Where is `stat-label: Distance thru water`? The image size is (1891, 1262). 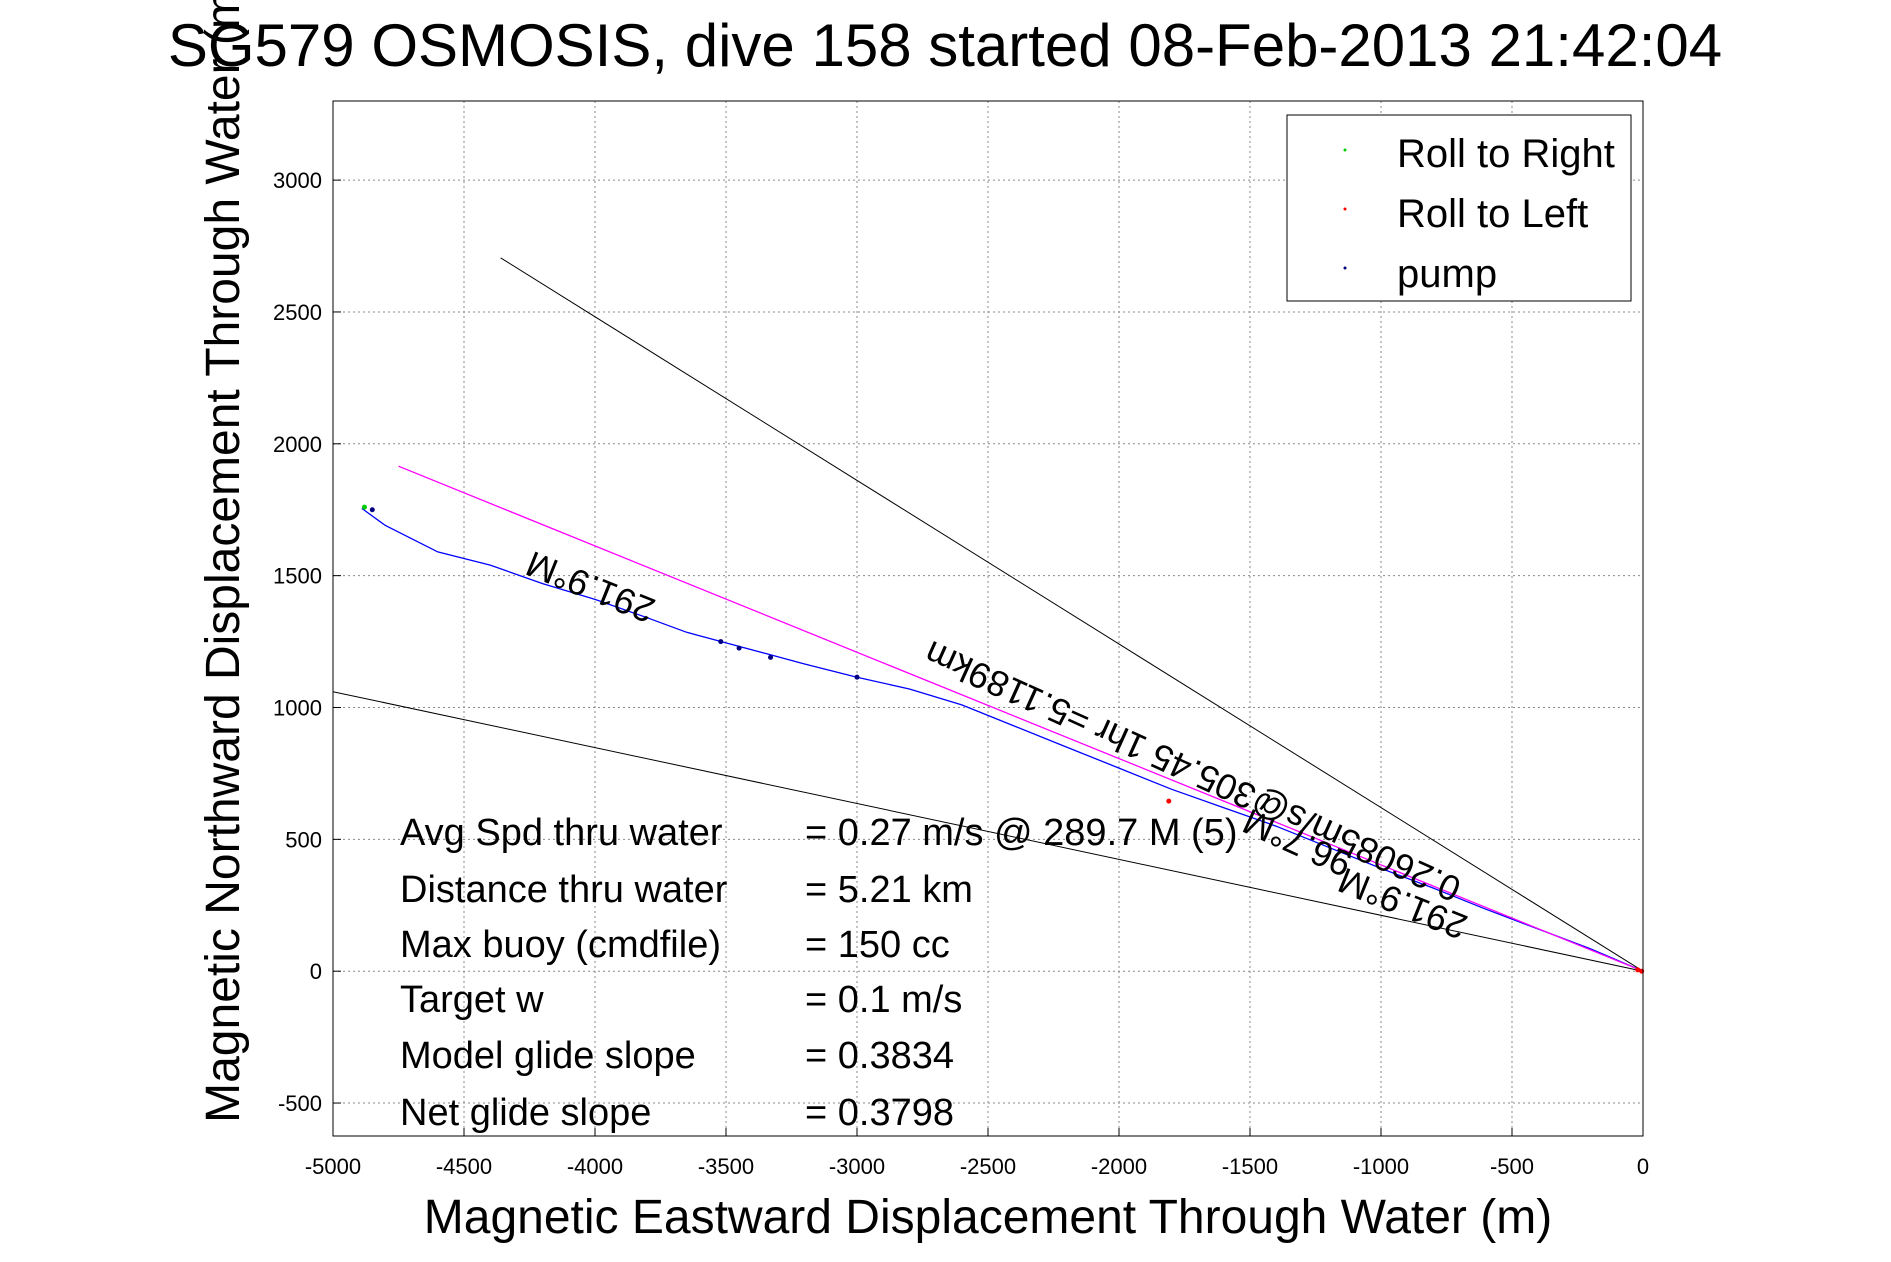 stat-label: Distance thru water is located at coordinates (564, 890).